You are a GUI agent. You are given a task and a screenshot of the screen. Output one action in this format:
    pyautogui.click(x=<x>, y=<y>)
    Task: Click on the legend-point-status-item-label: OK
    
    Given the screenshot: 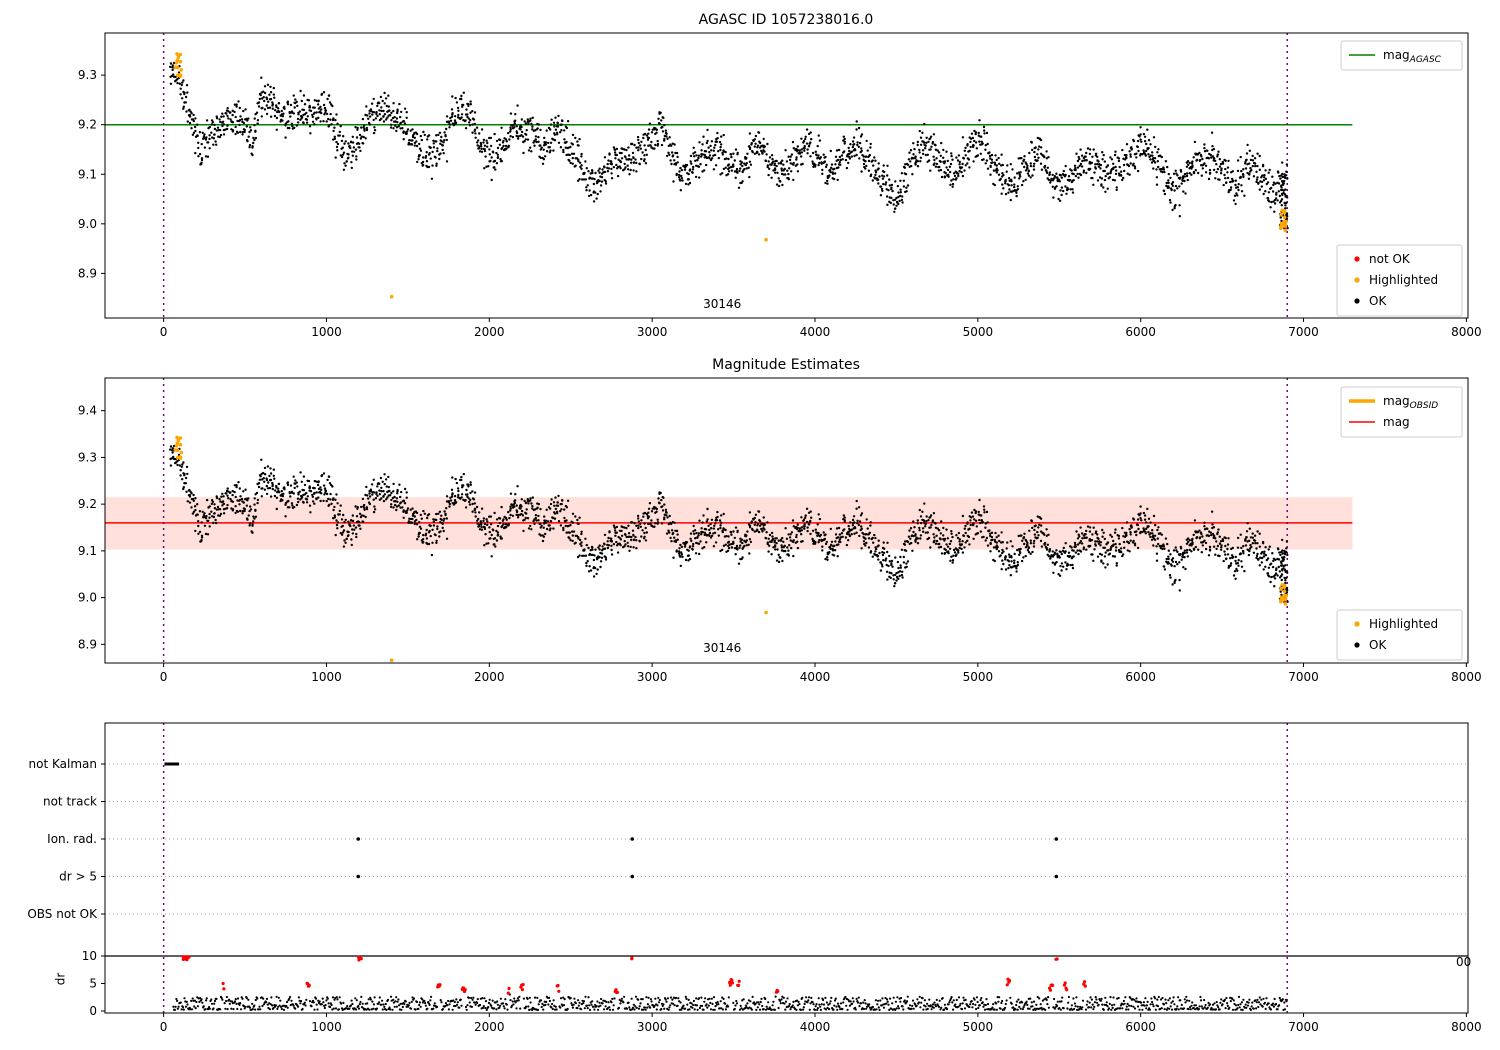 What is the action you would take?
    pyautogui.click(x=1378, y=301)
    